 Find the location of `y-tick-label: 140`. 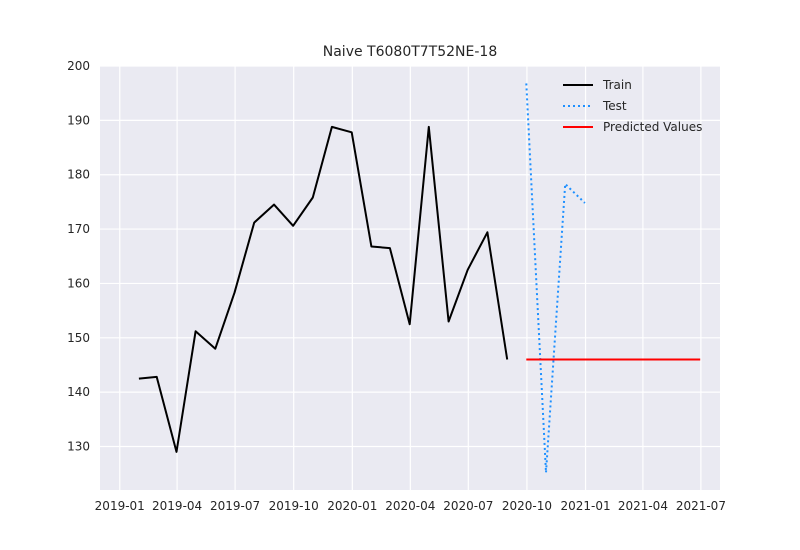

y-tick-label: 140 is located at coordinates (78, 392).